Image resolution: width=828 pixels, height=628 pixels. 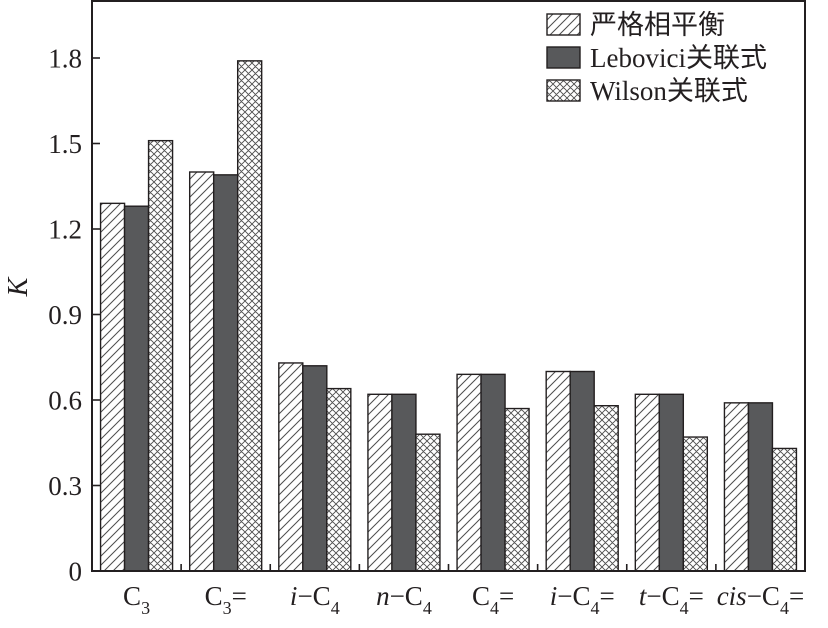 I want to click on legend-label: 严格相平衡, so click(x=657, y=25).